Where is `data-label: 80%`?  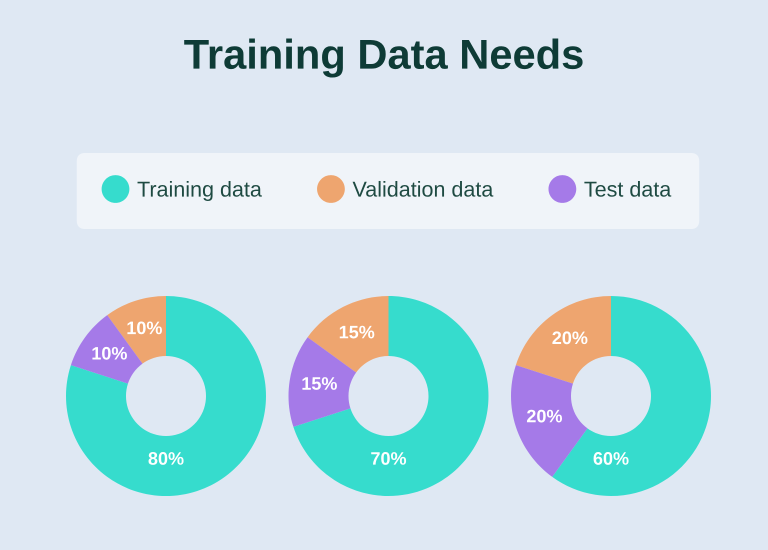 data-label: 80% is located at coordinates (166, 458).